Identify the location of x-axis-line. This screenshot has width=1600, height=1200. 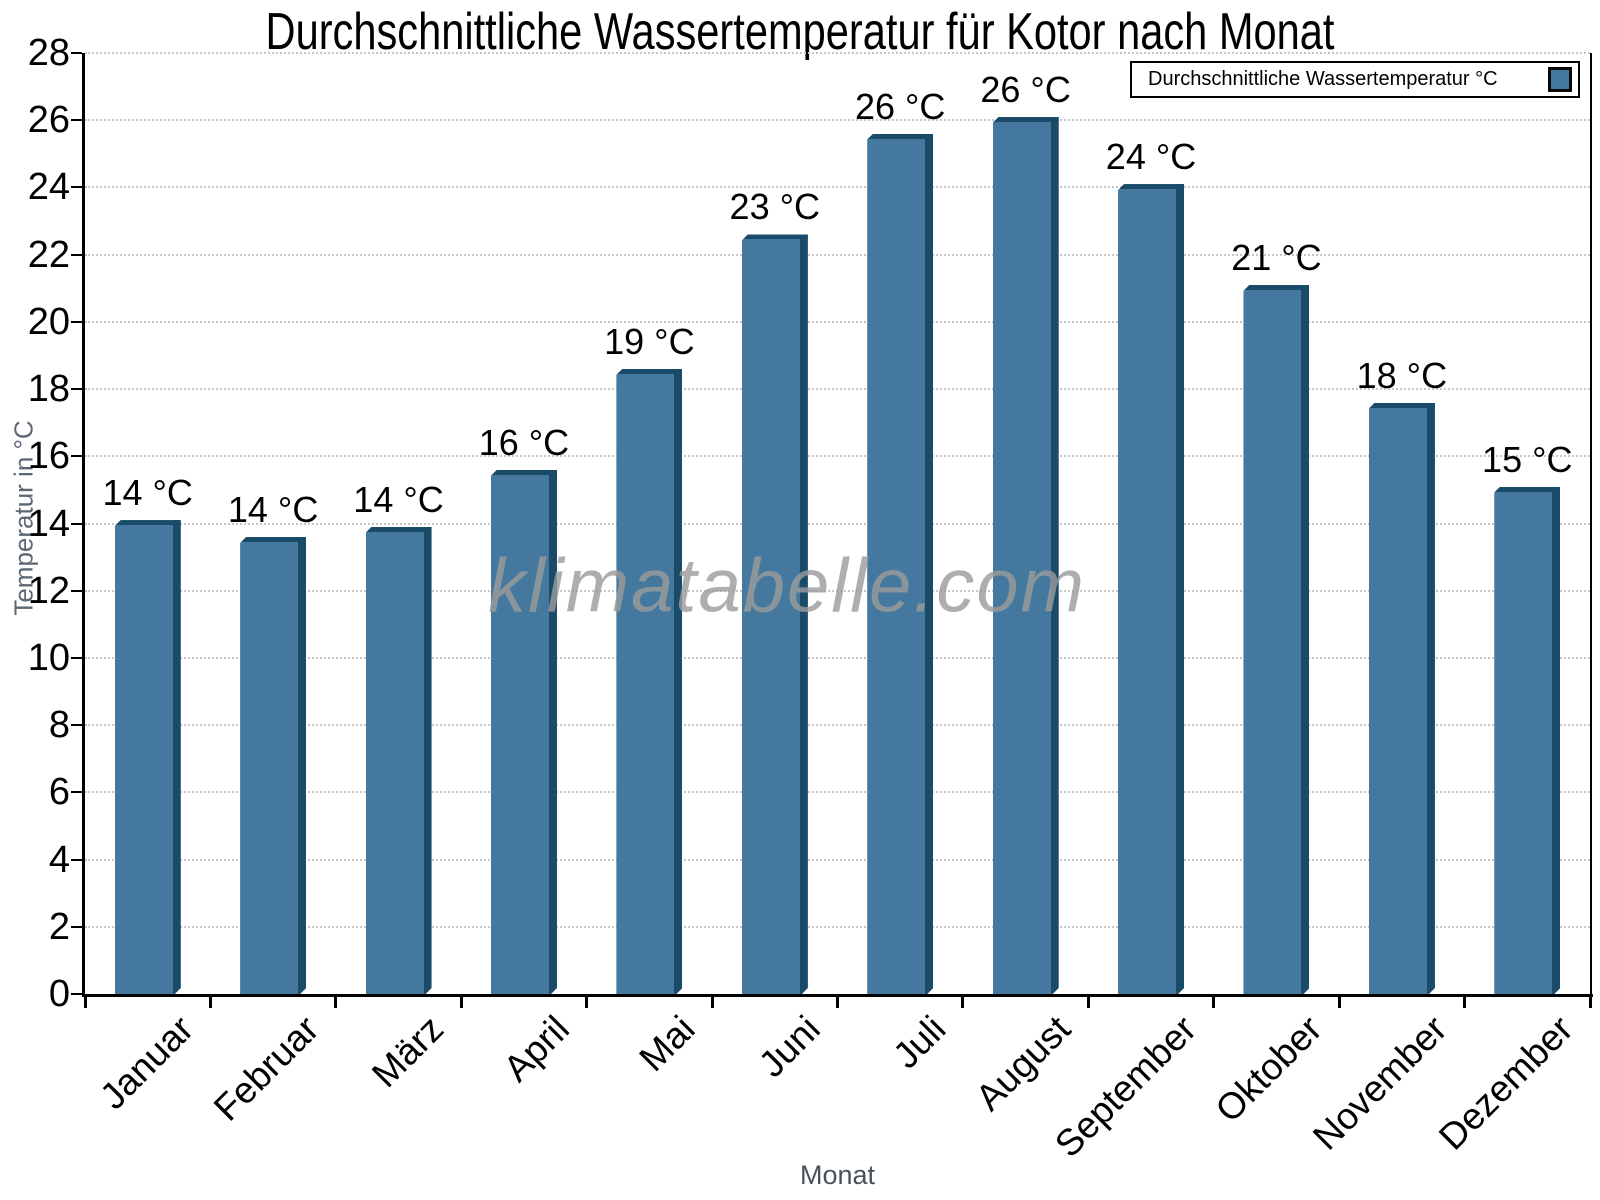
(837, 995).